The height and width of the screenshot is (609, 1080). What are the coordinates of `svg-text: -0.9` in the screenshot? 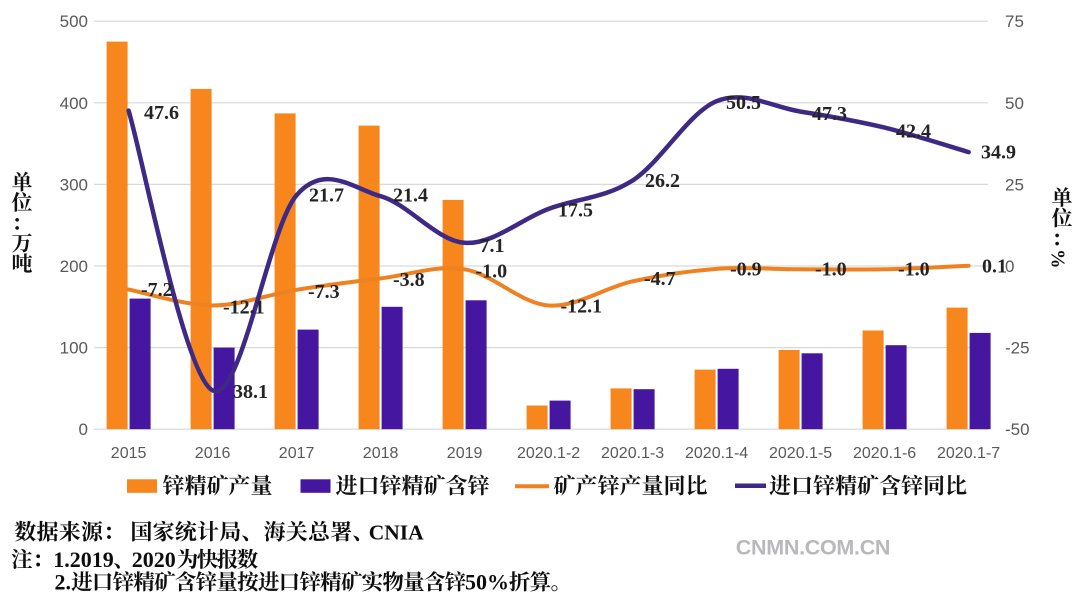 It's located at (746, 269).